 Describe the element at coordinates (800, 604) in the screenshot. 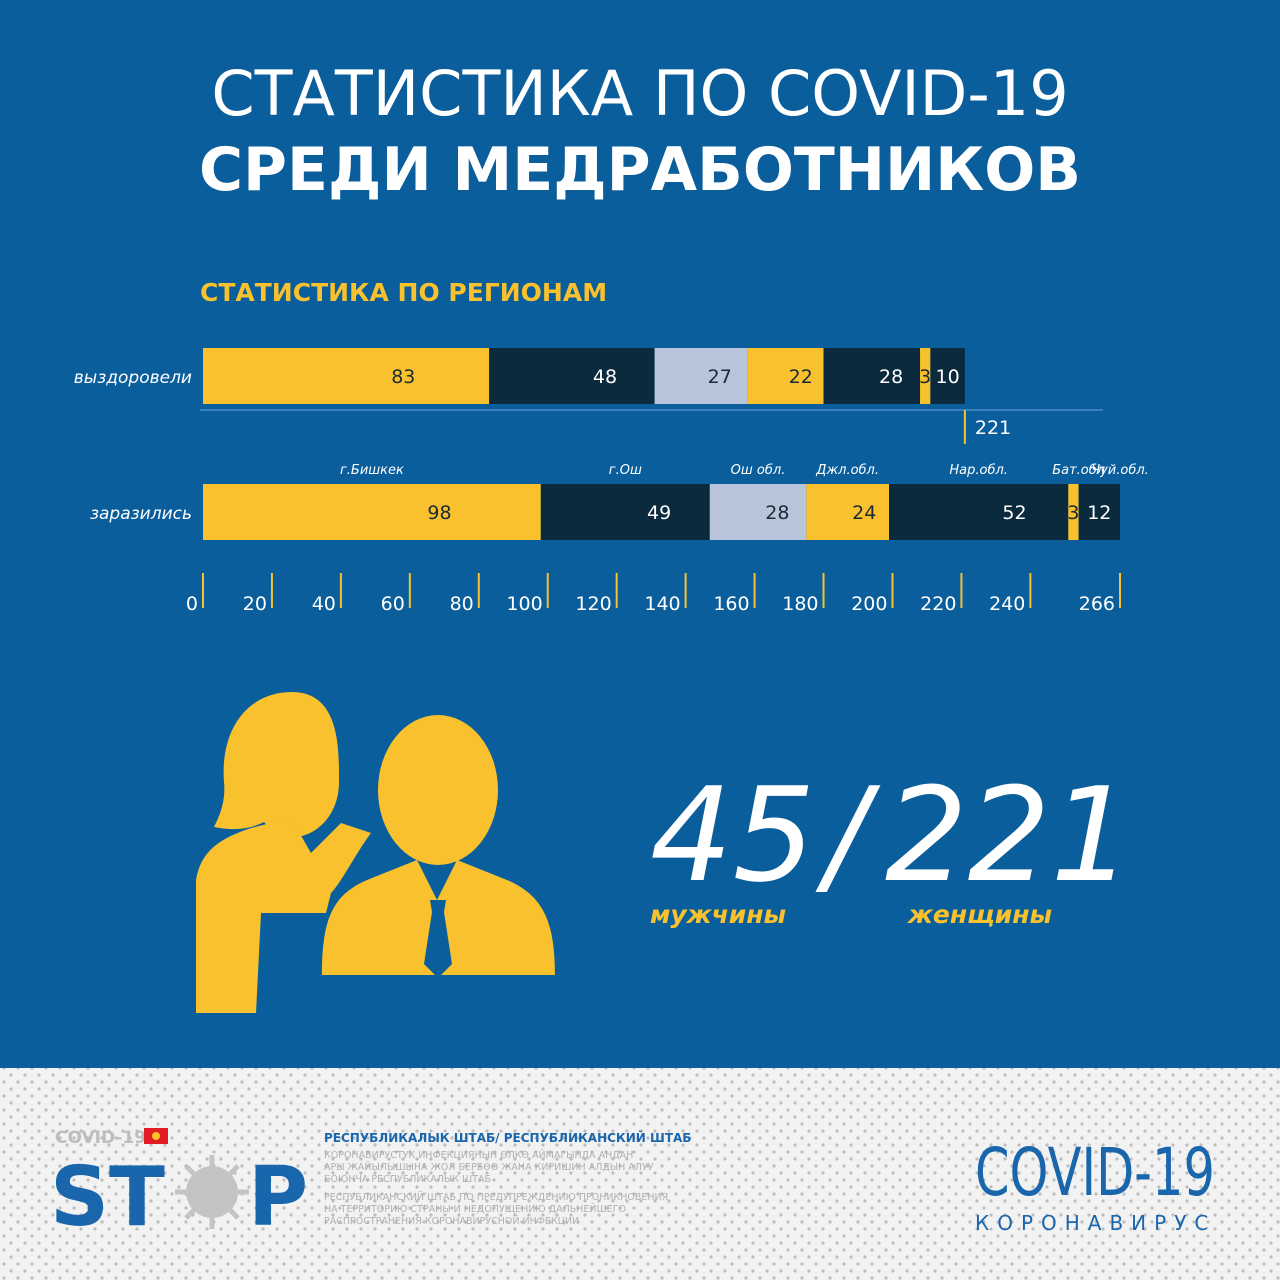

I see `x-tick-label: 180` at that location.